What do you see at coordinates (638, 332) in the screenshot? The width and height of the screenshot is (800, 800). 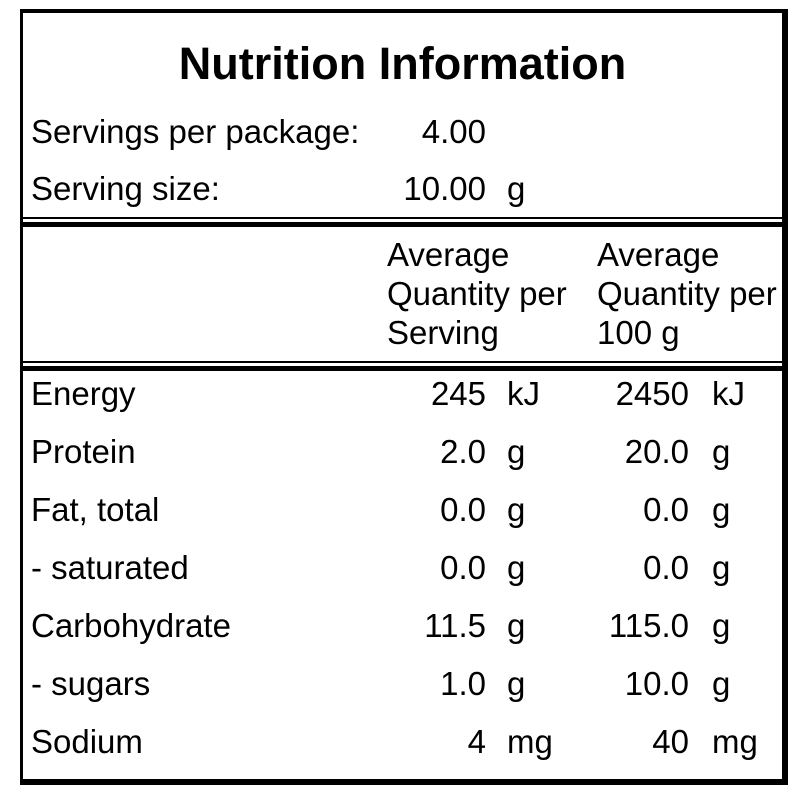 I see `header-line: 100 g` at bounding box center [638, 332].